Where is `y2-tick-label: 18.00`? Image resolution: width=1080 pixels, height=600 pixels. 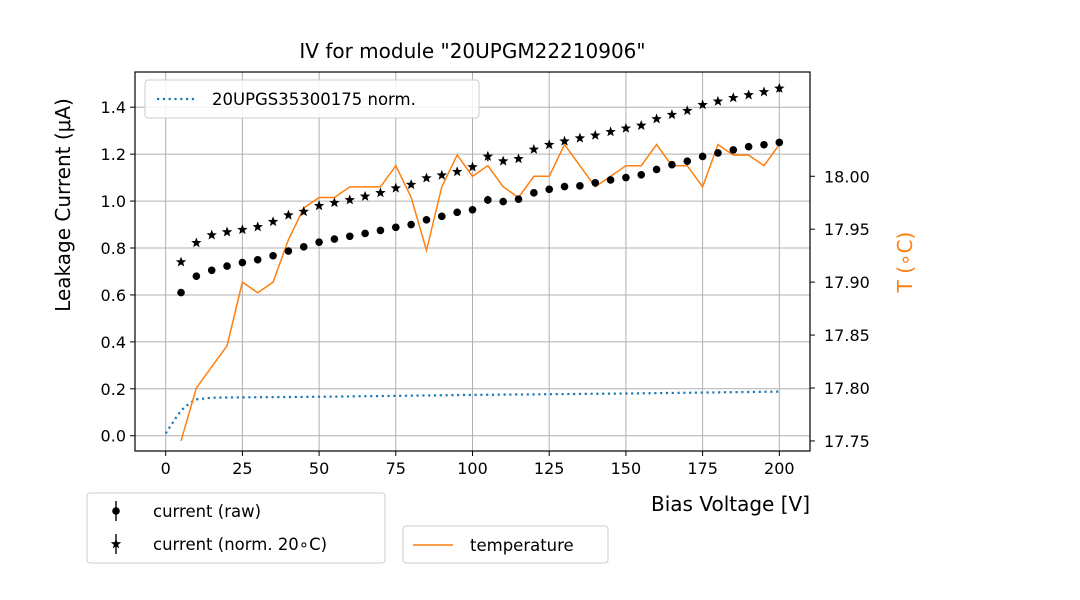 y2-tick-label: 18.00 is located at coordinates (847, 176).